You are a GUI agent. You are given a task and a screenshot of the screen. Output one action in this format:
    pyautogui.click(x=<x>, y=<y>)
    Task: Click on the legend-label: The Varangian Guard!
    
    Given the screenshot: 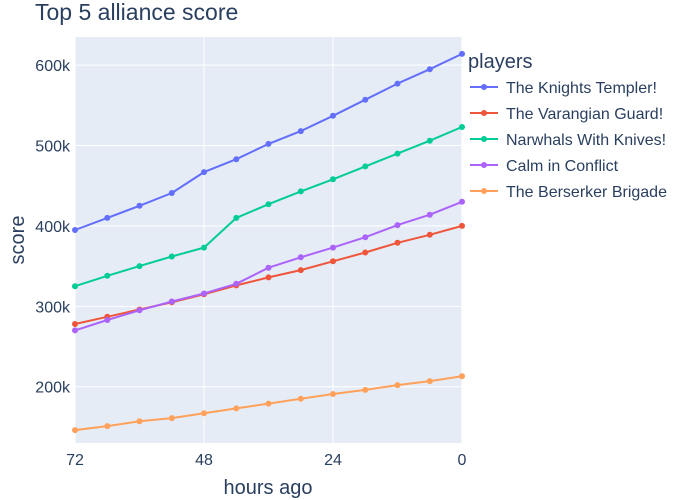 What is the action you would take?
    pyautogui.click(x=584, y=114)
    